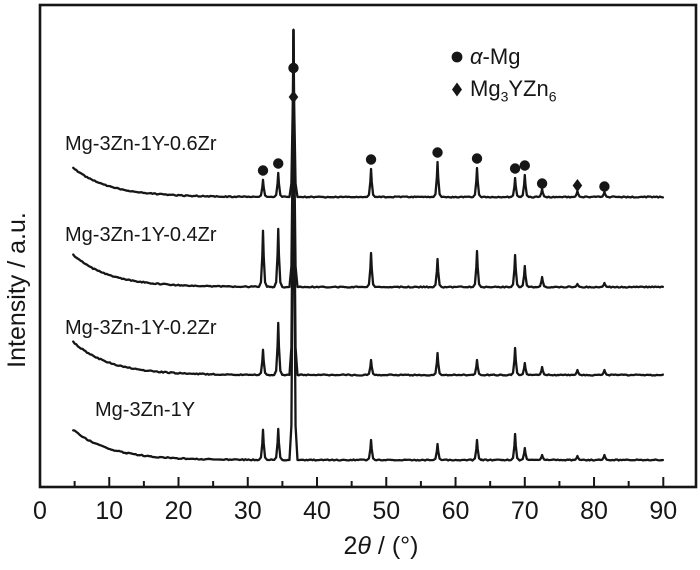  Describe the element at coordinates (141, 328) in the screenshot. I see `sample-label-mg-3zn-1y-0.2zr: Mg-3Zn-1Y-0.2Zr` at that location.